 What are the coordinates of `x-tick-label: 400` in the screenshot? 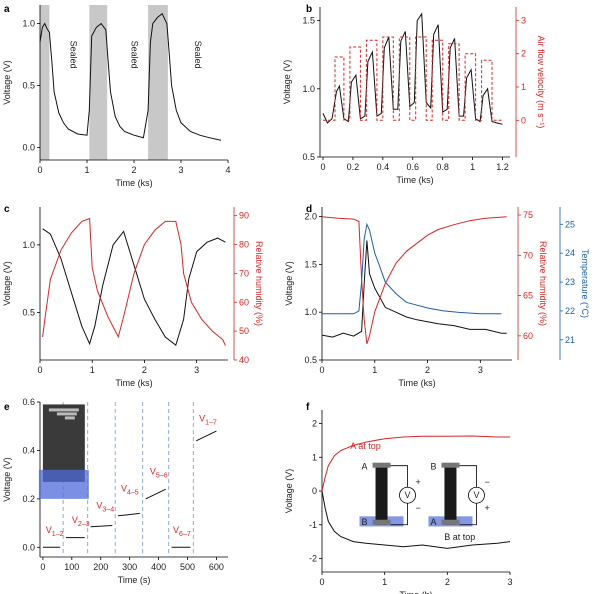 It's located at (158, 567).